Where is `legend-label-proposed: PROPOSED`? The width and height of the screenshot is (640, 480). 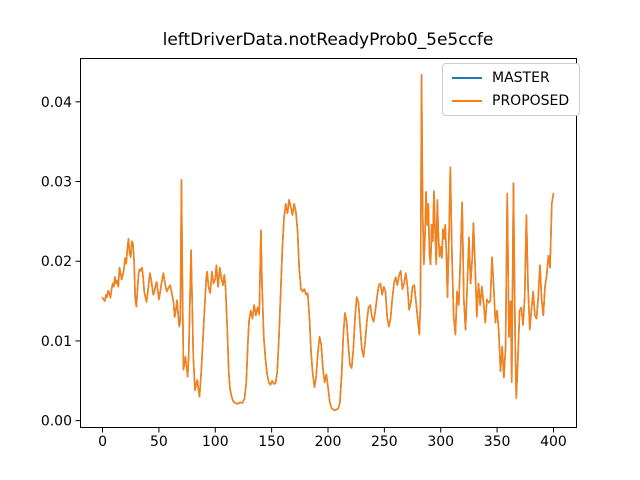
legend-label-proposed: PROPOSED is located at coordinates (531, 101).